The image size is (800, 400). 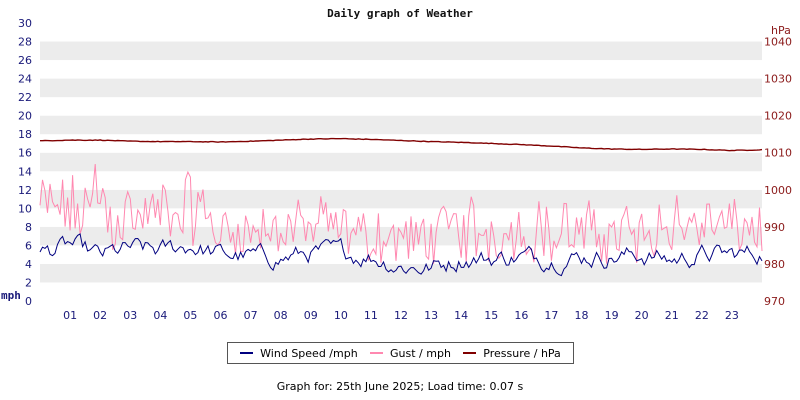 I want to click on pressure-line, so click(x=401, y=144).